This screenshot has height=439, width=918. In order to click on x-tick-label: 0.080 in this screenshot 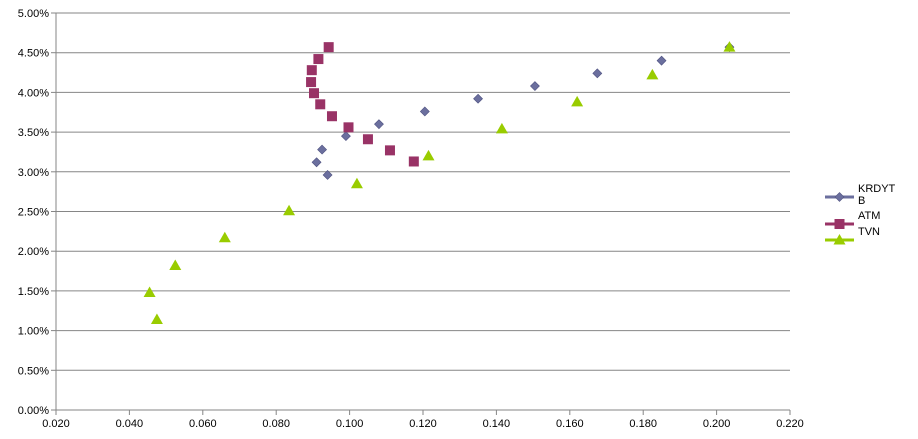, I will do `click(276, 424)`.